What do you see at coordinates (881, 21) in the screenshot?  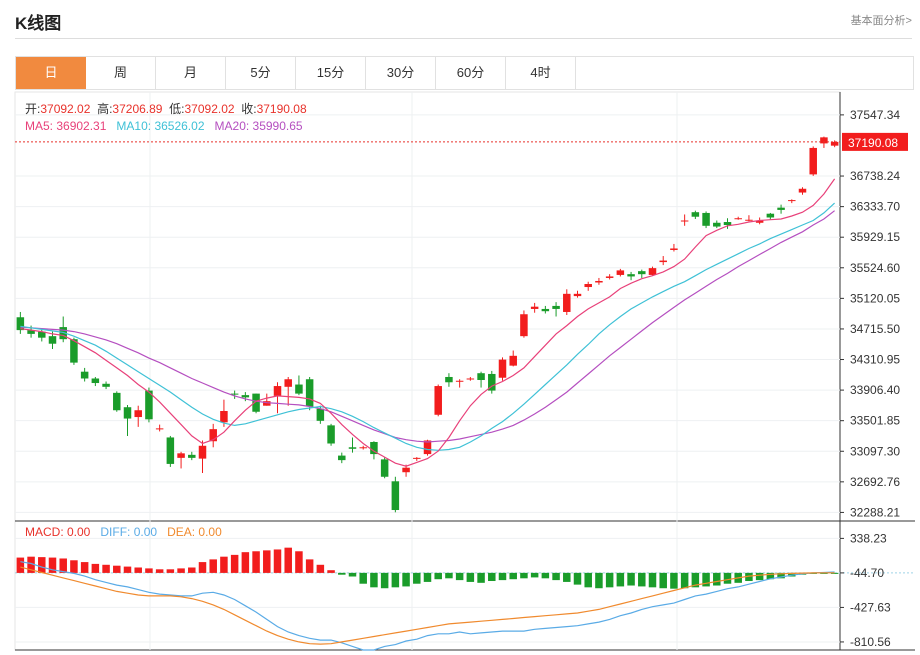 I see `fundamental-analysis-link: 基本面分析>` at bounding box center [881, 21].